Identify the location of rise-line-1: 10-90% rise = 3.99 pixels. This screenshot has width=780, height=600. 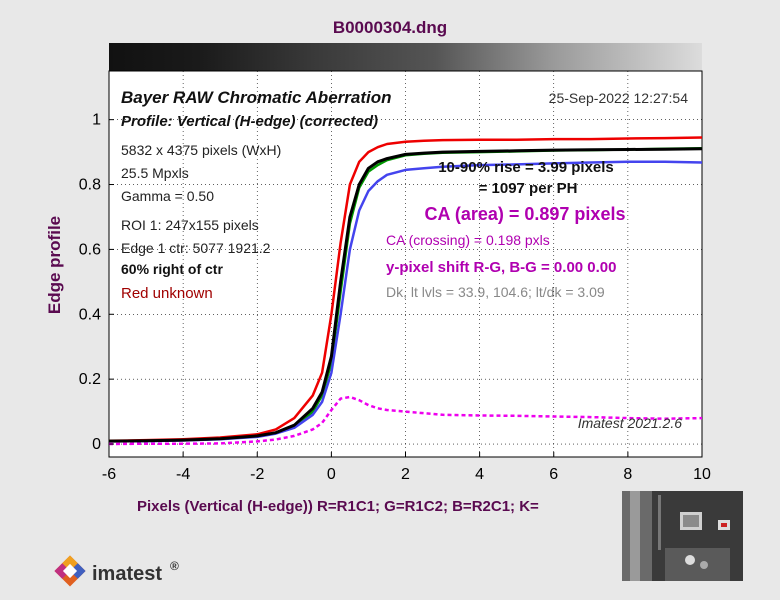
(526, 167).